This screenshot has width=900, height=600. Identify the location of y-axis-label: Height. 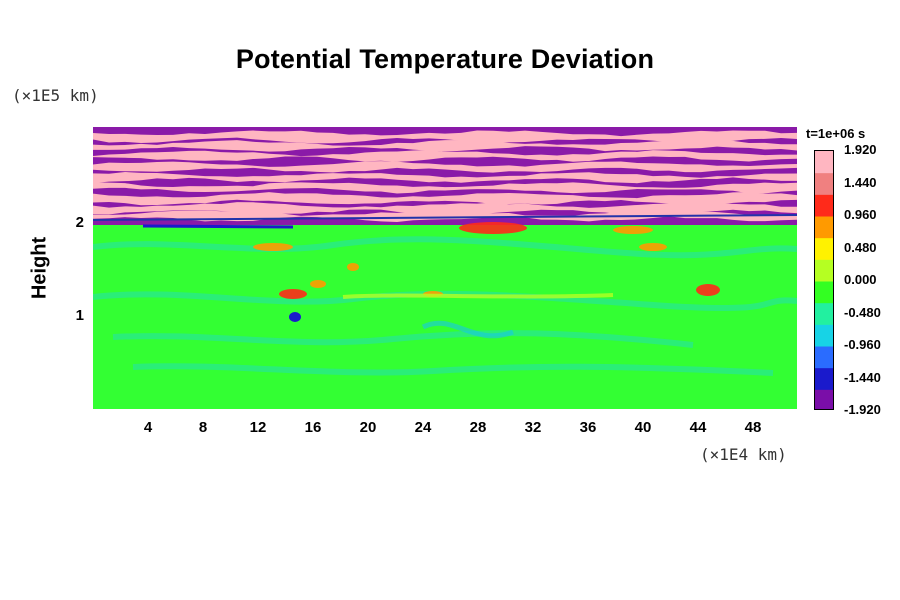
(39, 268).